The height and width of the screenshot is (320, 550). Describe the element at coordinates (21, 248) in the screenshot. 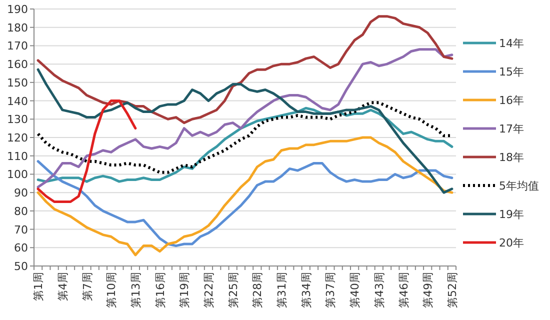

I see `y-tick-label: 60` at that location.